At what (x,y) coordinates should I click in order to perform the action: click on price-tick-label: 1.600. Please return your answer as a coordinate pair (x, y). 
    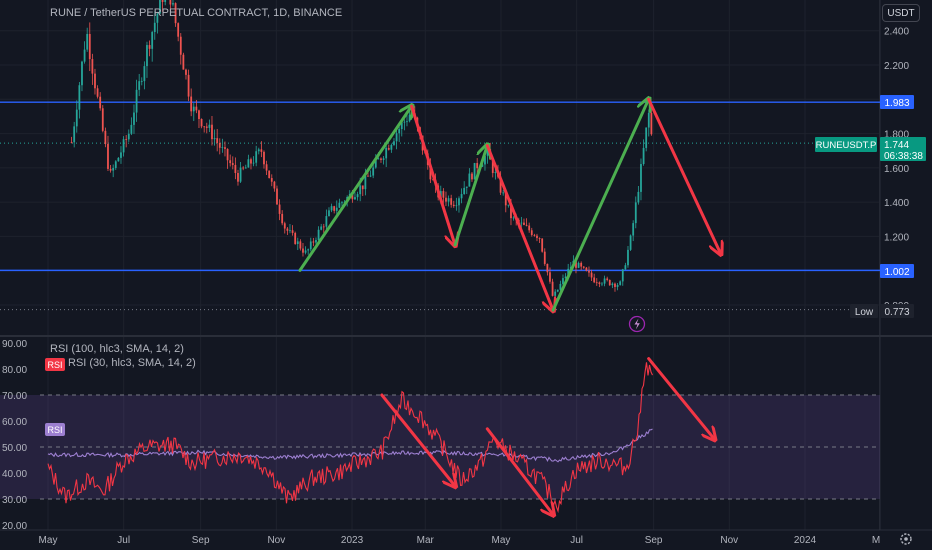
    Looking at the image, I should click on (896, 169).